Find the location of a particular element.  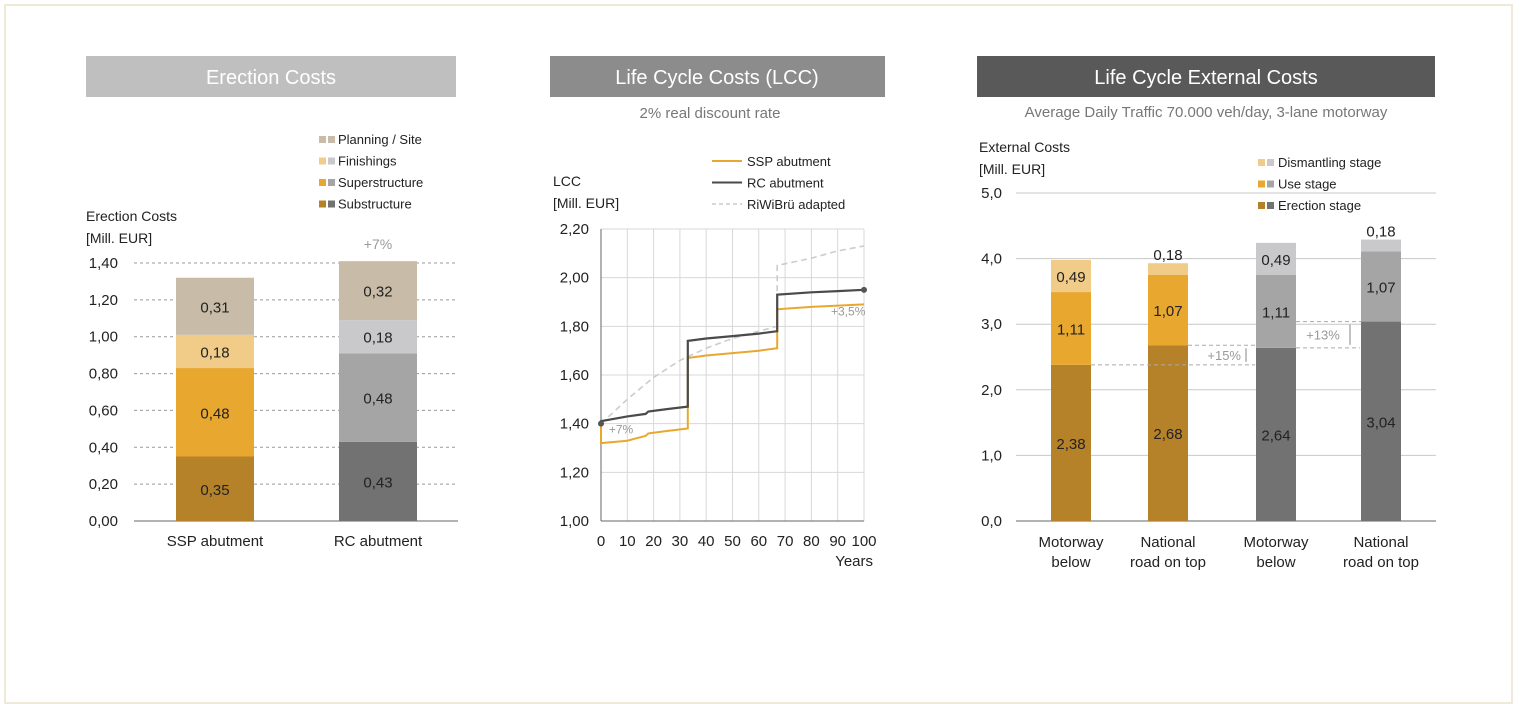

bar-segment-finishings is located at coordinates (378, 337).